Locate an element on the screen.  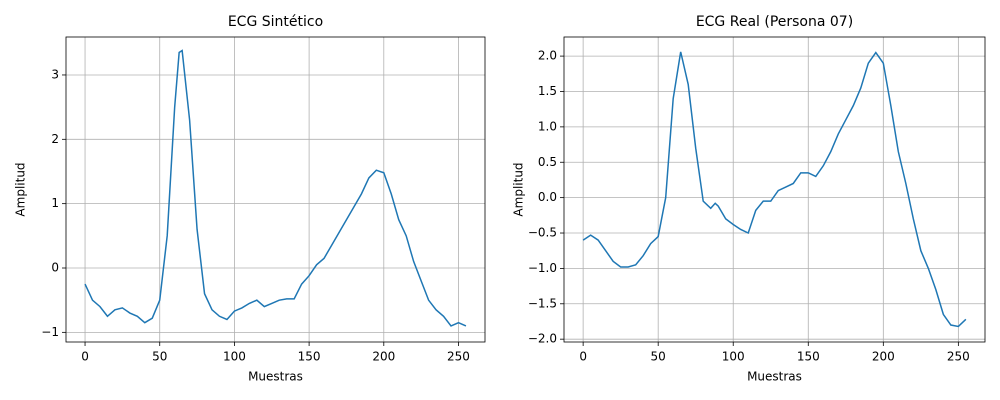
y-tick-label: −1 is located at coordinates (50, 332).